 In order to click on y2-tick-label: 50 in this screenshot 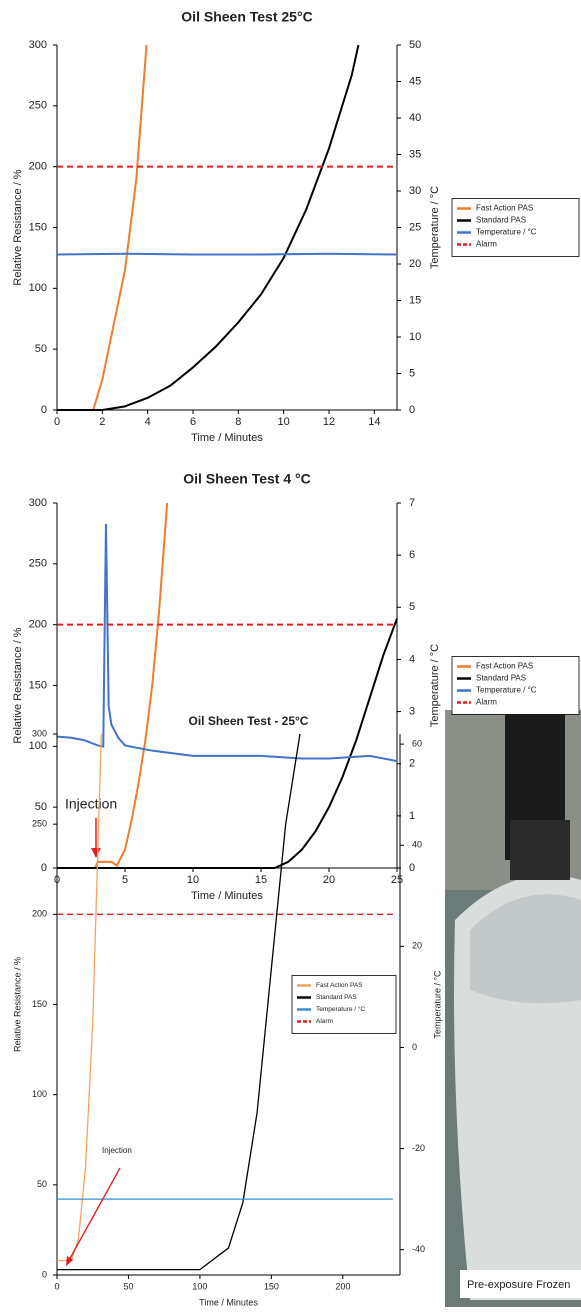, I will do `click(415, 45)`.